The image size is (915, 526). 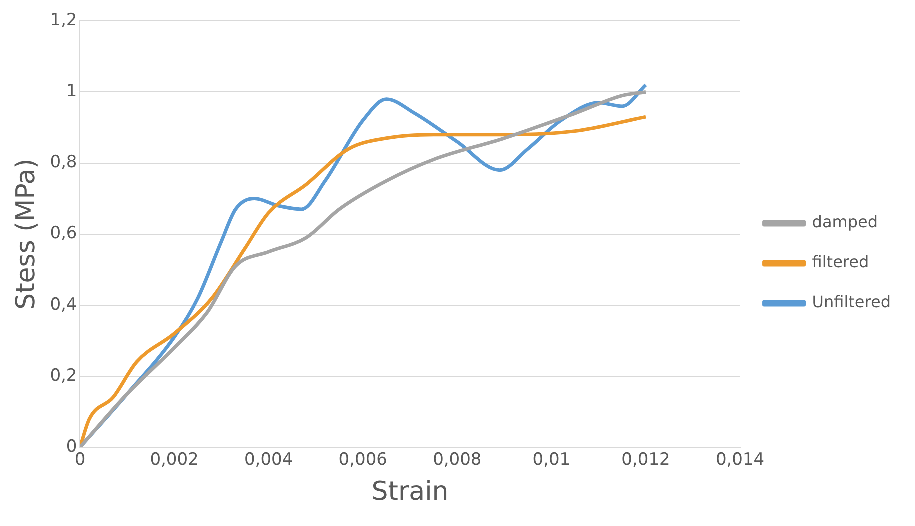 What do you see at coordinates (841, 262) in the screenshot?
I see `legend-label: filtered` at bounding box center [841, 262].